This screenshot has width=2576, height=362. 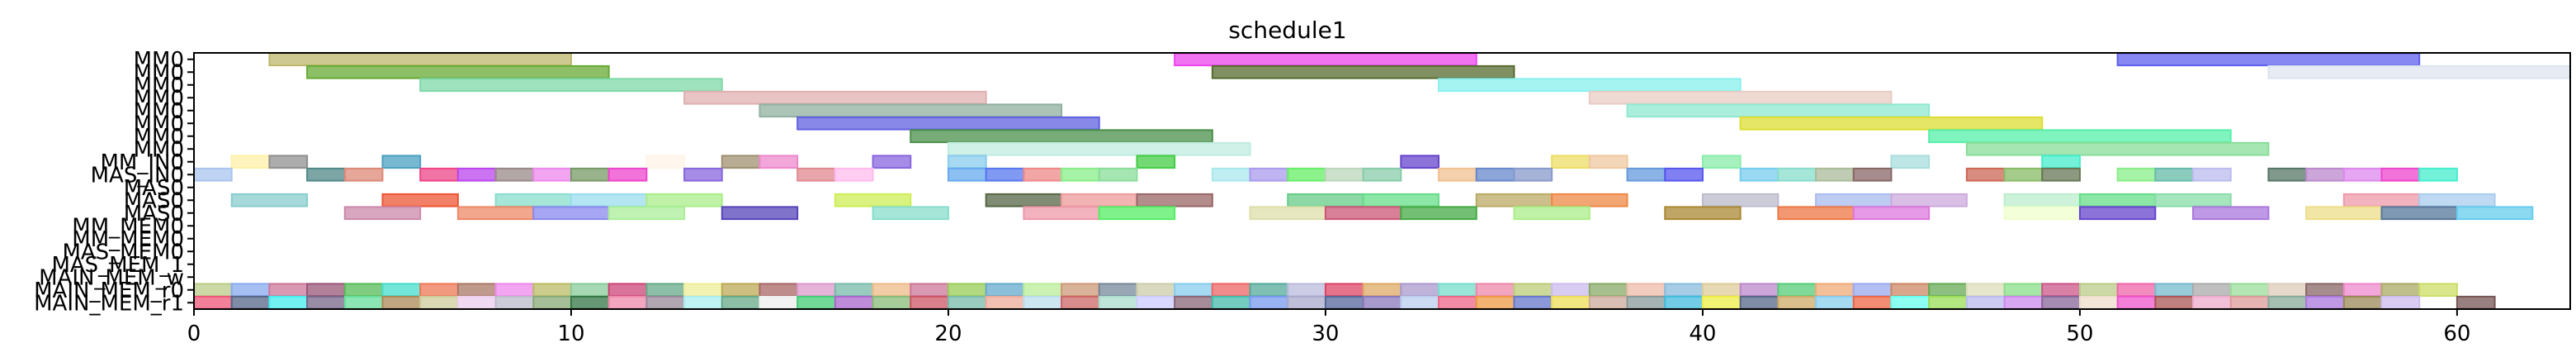 I want to click on x-tick-label: 10, so click(x=570, y=334).